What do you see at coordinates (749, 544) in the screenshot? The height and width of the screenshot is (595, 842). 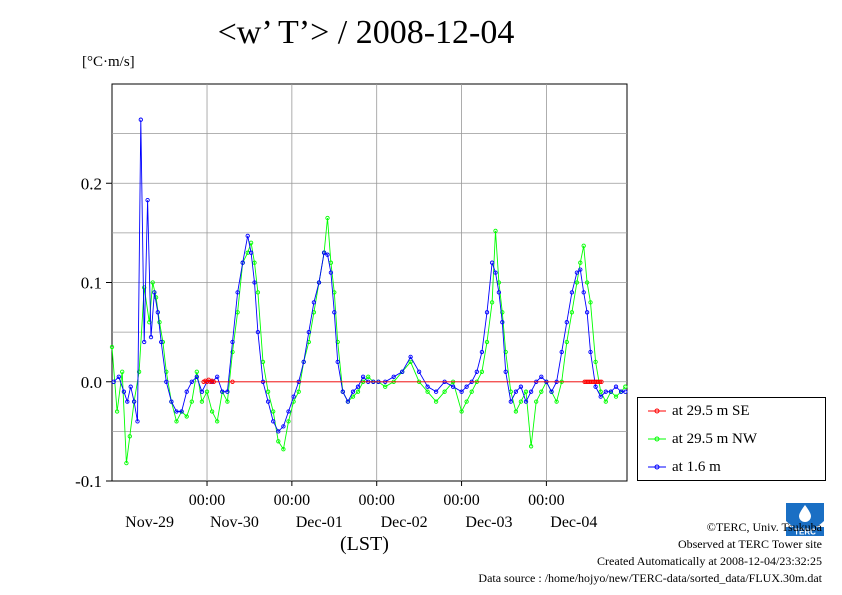 I see `footer-observed: Observed at TERC Tower site` at bounding box center [749, 544].